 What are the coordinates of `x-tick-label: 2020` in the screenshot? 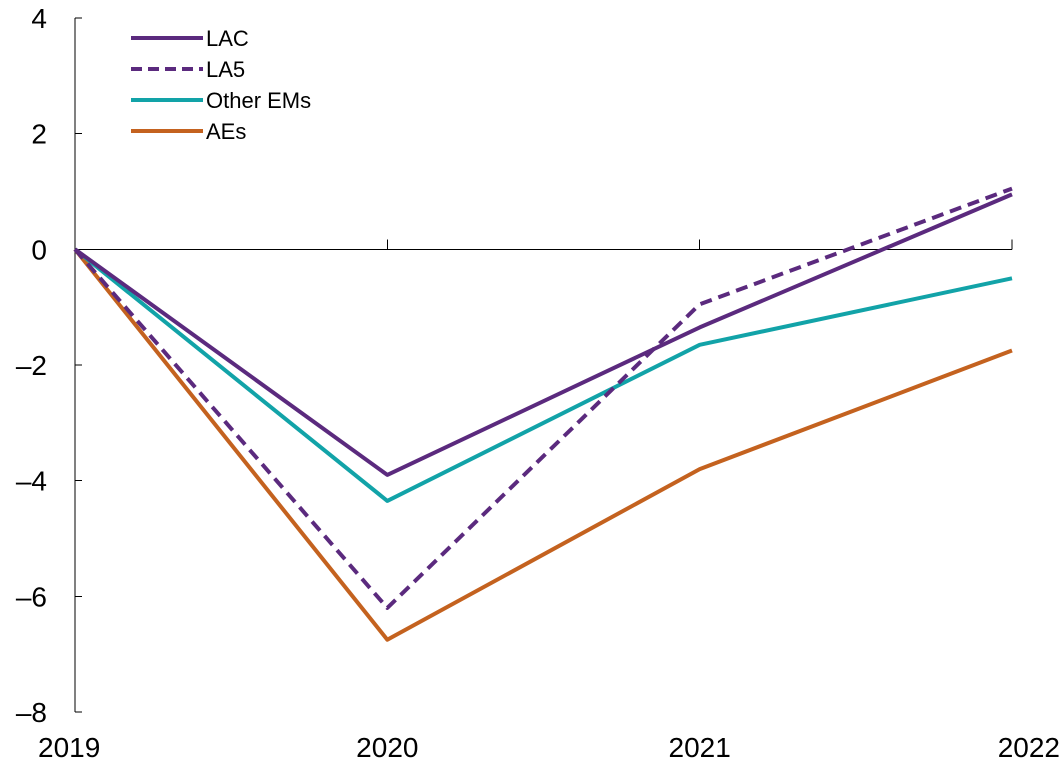 It's located at (387, 747).